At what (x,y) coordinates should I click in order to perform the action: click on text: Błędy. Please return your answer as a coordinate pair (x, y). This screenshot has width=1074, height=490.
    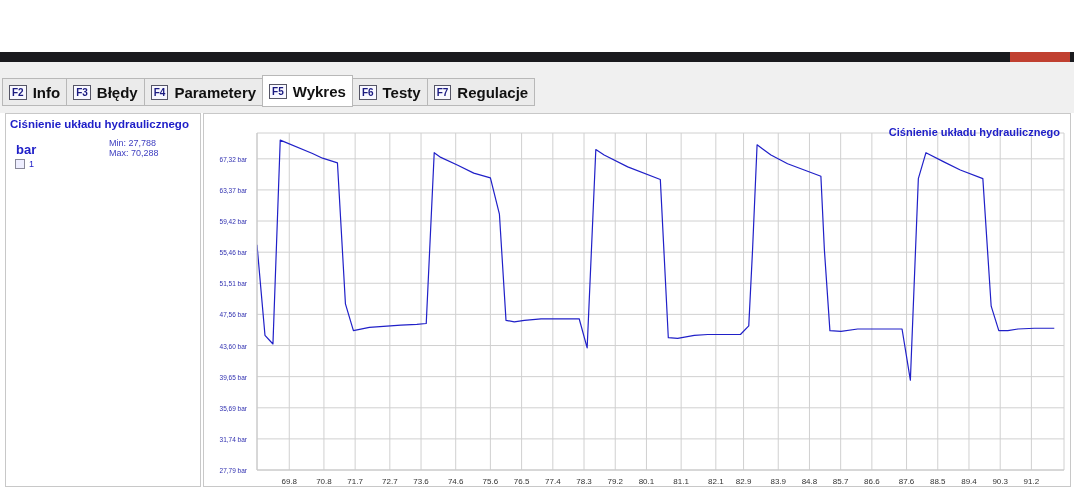
    Looking at the image, I should click on (117, 92).